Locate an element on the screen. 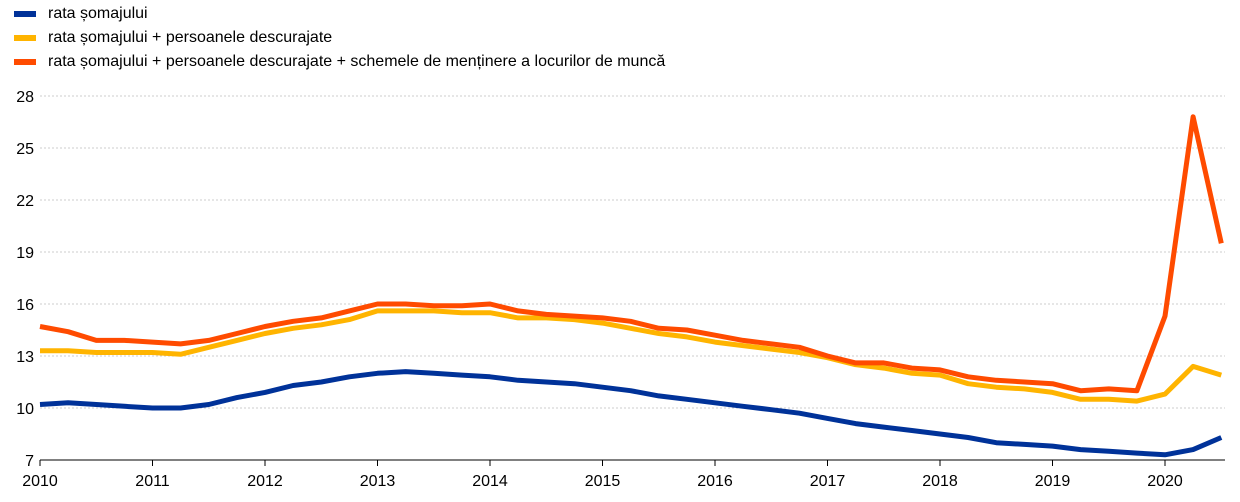 The width and height of the screenshot is (1240, 502). legend-swatch-job-retention is located at coordinates (25, 62).